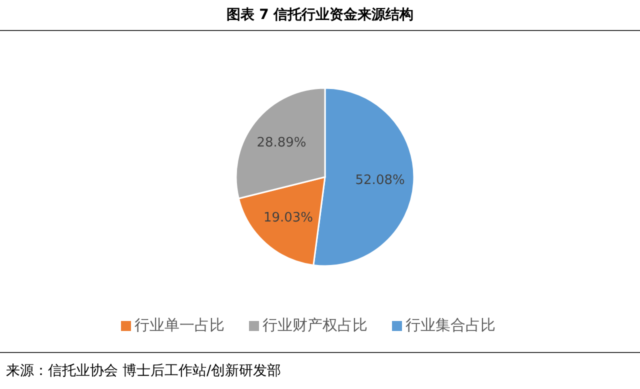 The width and height of the screenshot is (640, 389). What do you see at coordinates (144, 371) in the screenshot?
I see `source-note: 来源：信托业协会 博士后工作站/创新研发部` at bounding box center [144, 371].